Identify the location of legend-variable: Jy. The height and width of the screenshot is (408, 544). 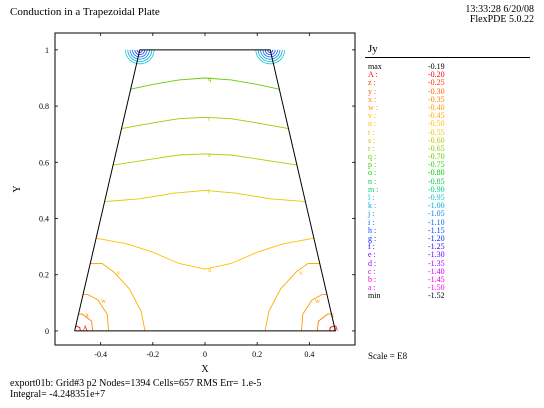
(373, 49).